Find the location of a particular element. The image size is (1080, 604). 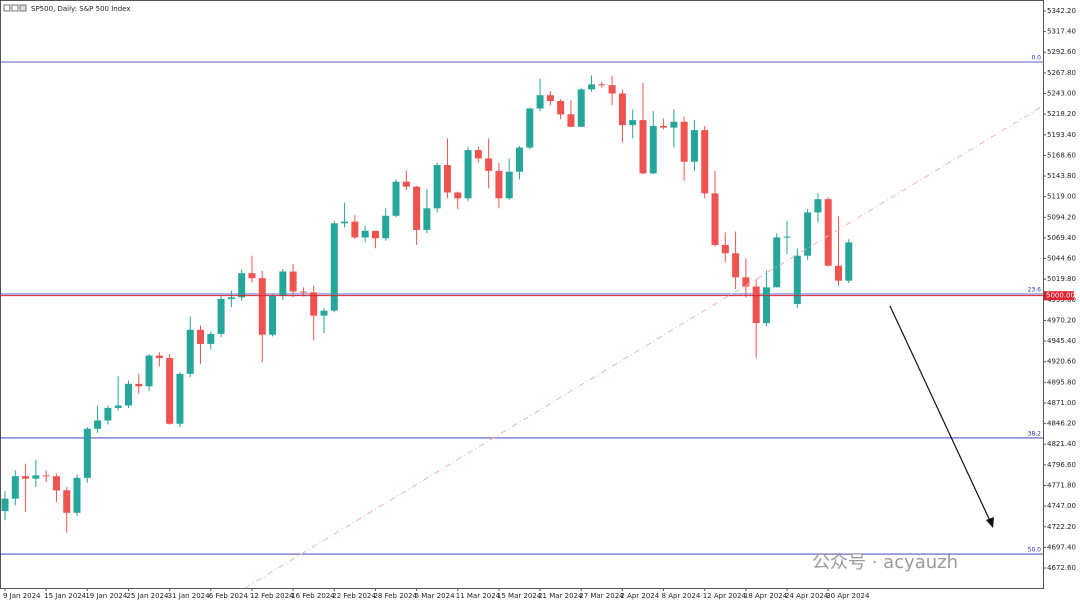

fib-label: 0.0 is located at coordinates (1036, 57).